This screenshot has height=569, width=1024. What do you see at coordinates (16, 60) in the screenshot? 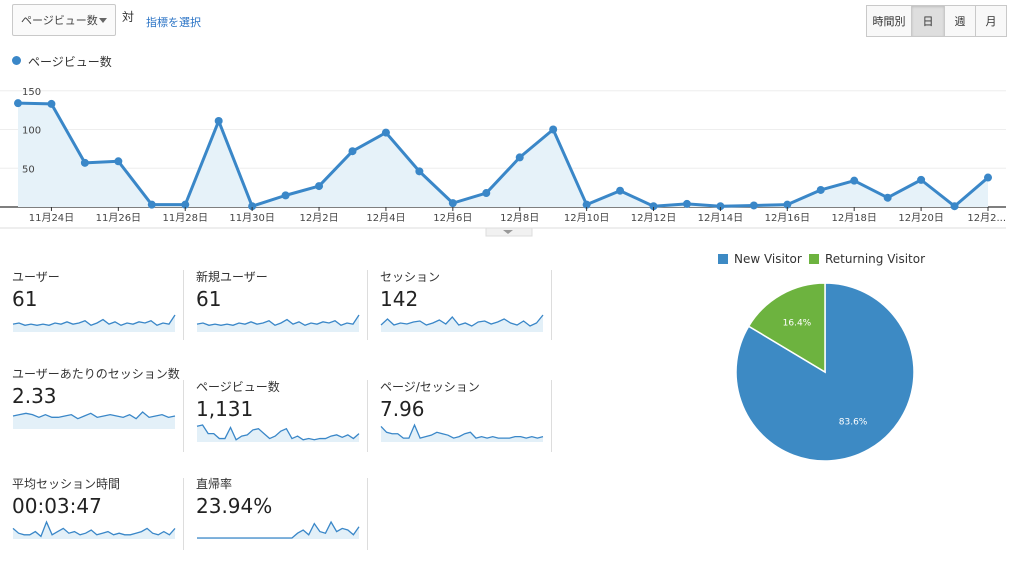
I see `series-legend-dot` at bounding box center [16, 60].